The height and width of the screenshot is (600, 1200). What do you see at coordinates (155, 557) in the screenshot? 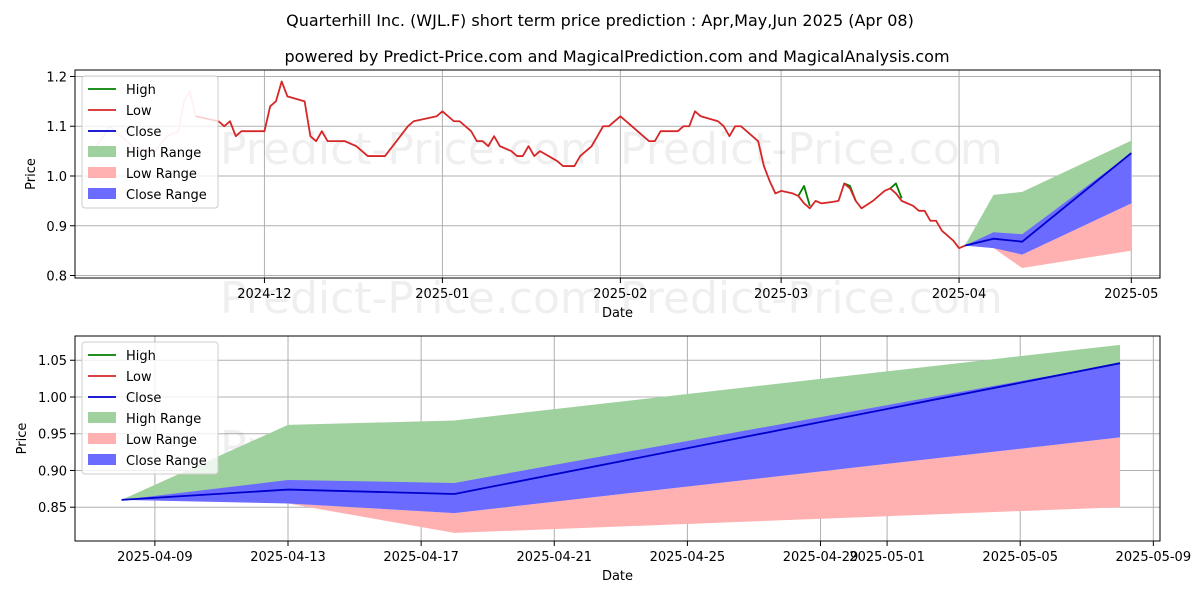
I see `x-tick-label: 2025-04-09` at bounding box center [155, 557].